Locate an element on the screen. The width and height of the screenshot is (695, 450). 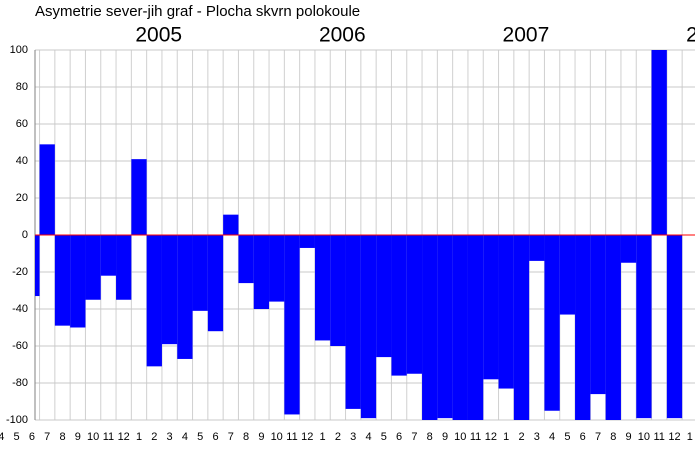
y-tick-label: -60 is located at coordinates (20, 346).